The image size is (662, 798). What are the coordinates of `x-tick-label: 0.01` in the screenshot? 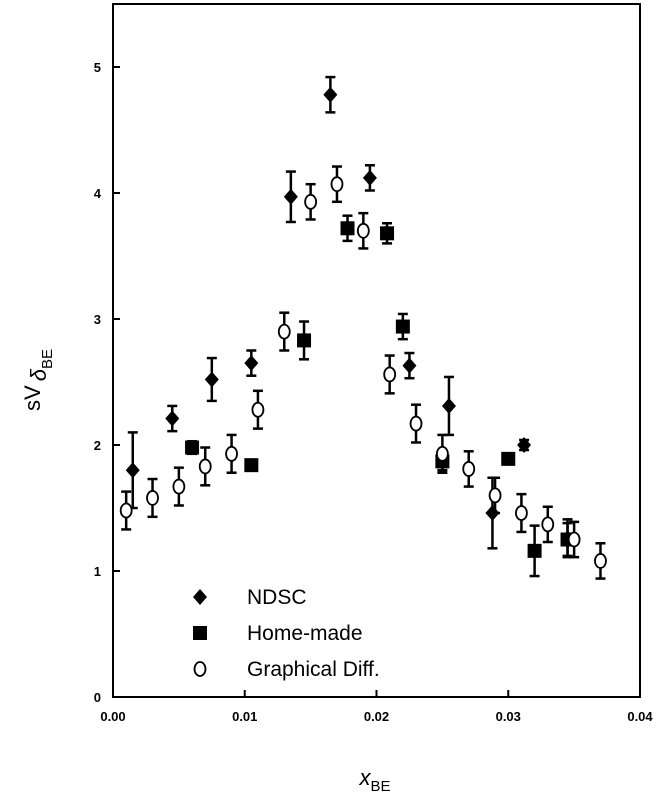 It's located at (244, 716).